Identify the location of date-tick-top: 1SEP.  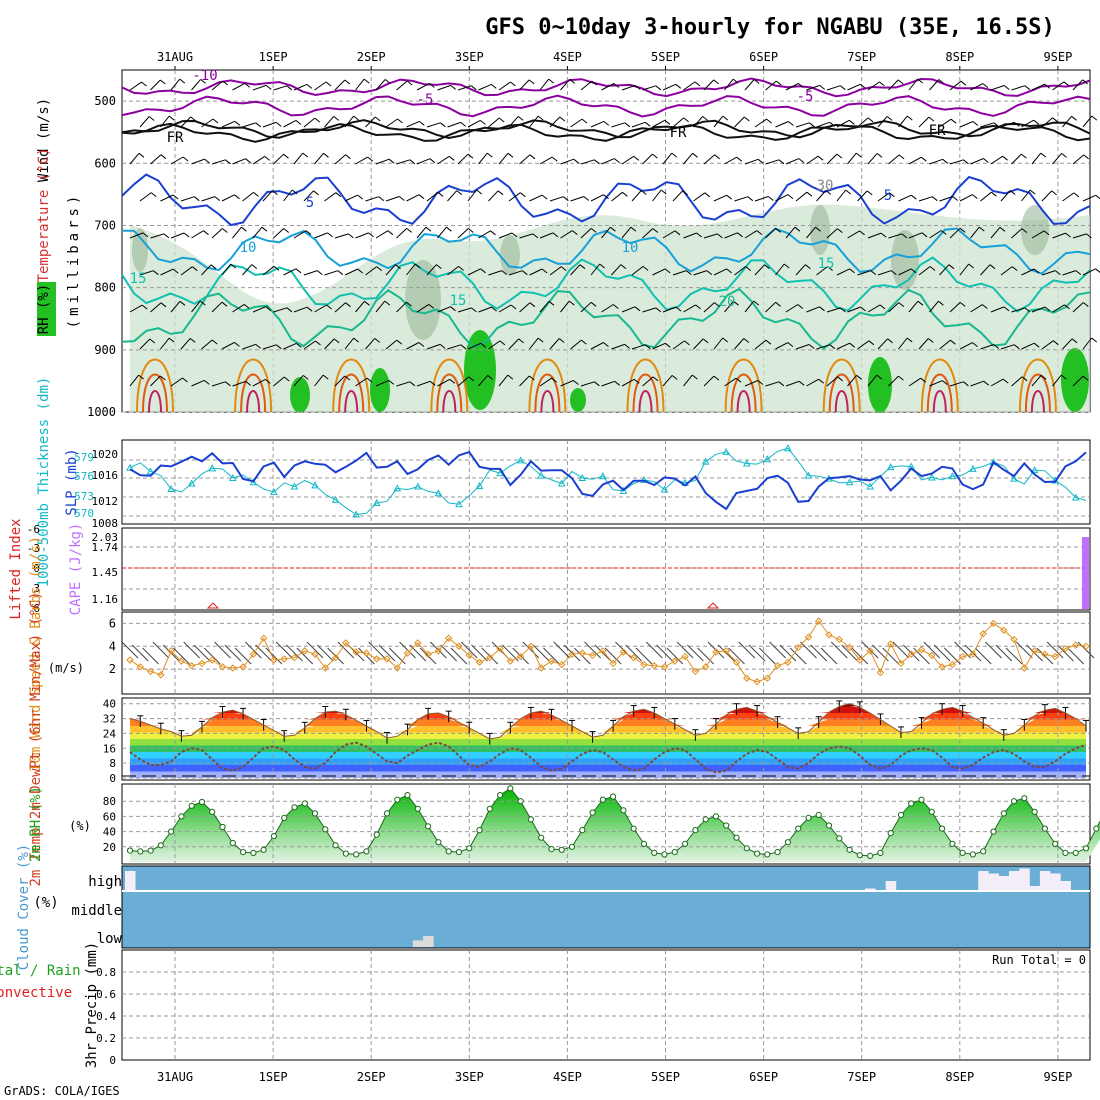
(273, 57).